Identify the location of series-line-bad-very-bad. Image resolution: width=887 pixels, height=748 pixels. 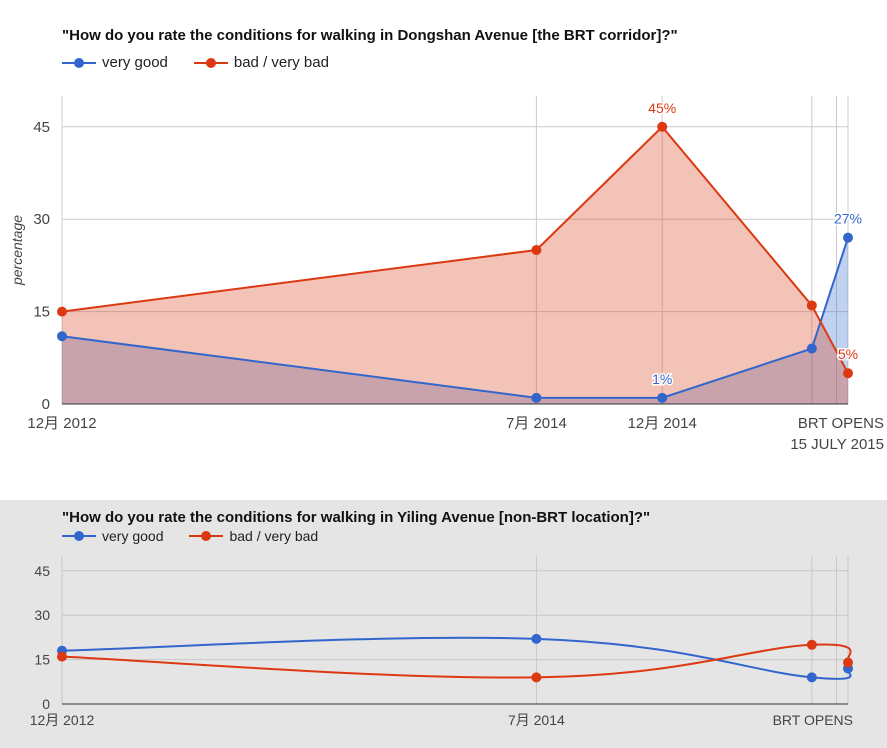
(456, 661).